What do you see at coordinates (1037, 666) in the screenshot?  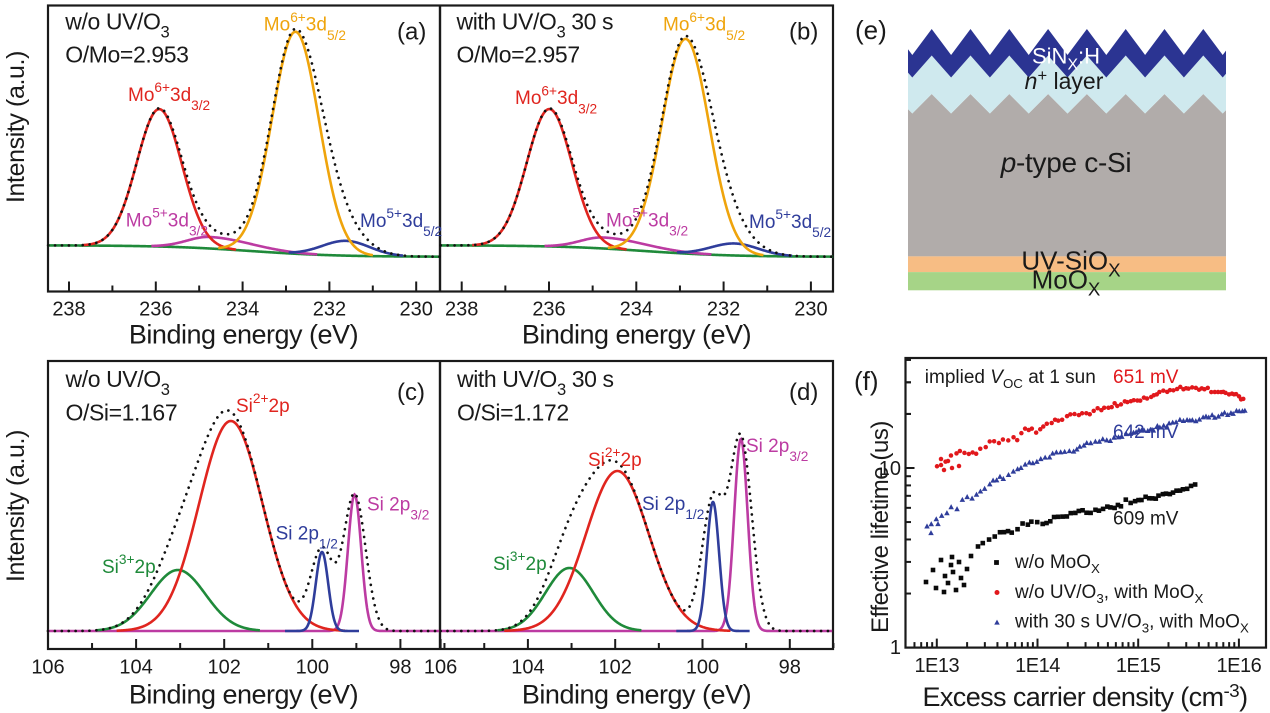 I see `svg-text: 1E14` at bounding box center [1037, 666].